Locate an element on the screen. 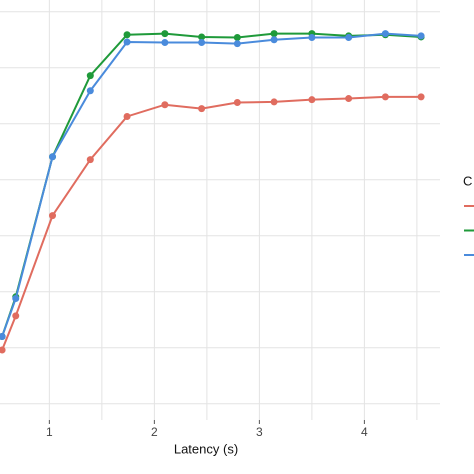 This screenshot has width=474, height=474. legend is located at coordinates (469, 230).